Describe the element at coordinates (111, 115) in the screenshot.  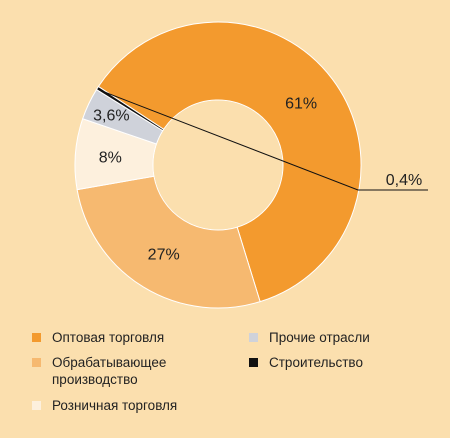
I see `label-other: 3,6%` at that location.